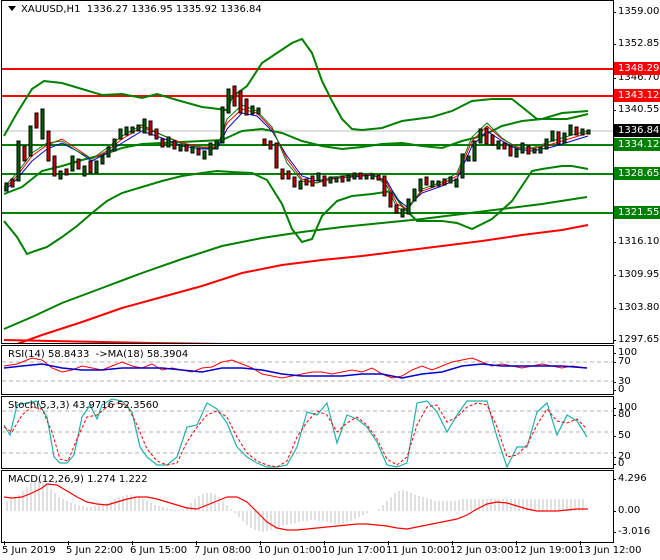 The image size is (660, 560). Describe the element at coordinates (295, 506) in the screenshot. I see `macd-histogram` at that location.